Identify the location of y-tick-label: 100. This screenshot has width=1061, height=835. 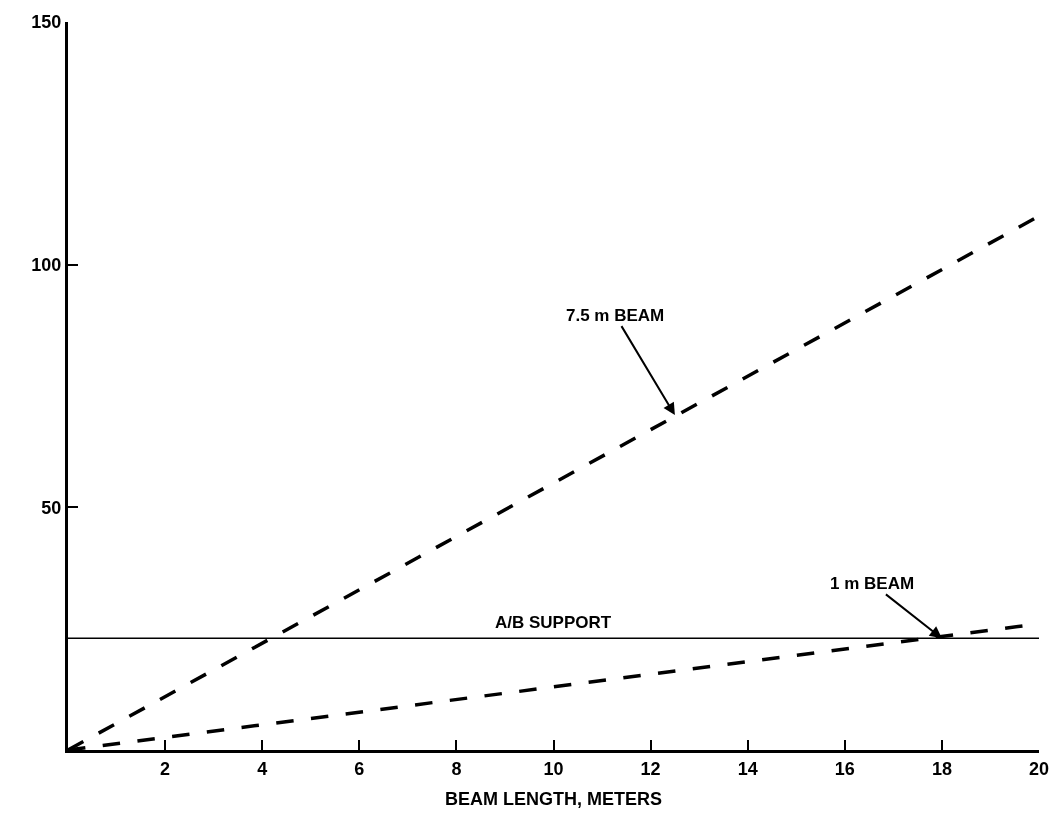
(46, 264).